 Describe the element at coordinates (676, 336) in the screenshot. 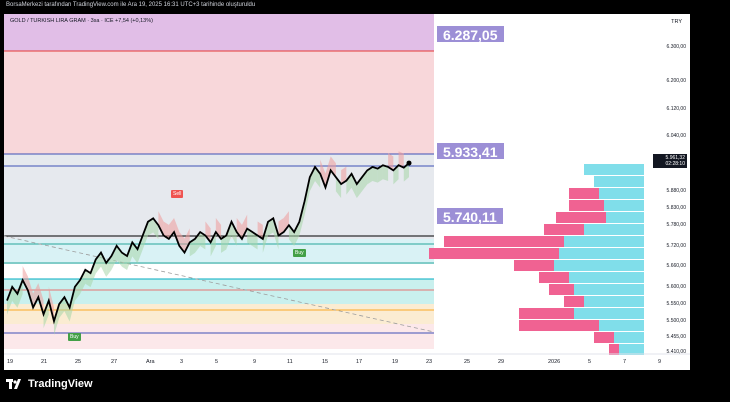

I see `price-tick-label: 5.455,00` at that location.